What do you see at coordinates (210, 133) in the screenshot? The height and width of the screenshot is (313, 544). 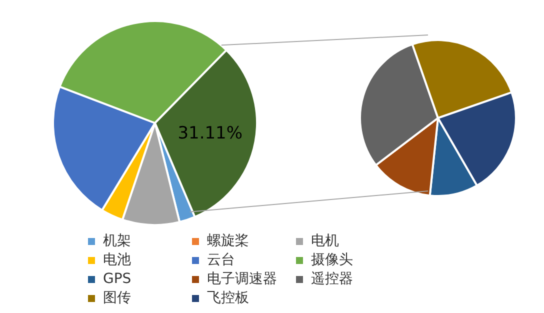 I see `data-label: 31.11%` at bounding box center [210, 133].